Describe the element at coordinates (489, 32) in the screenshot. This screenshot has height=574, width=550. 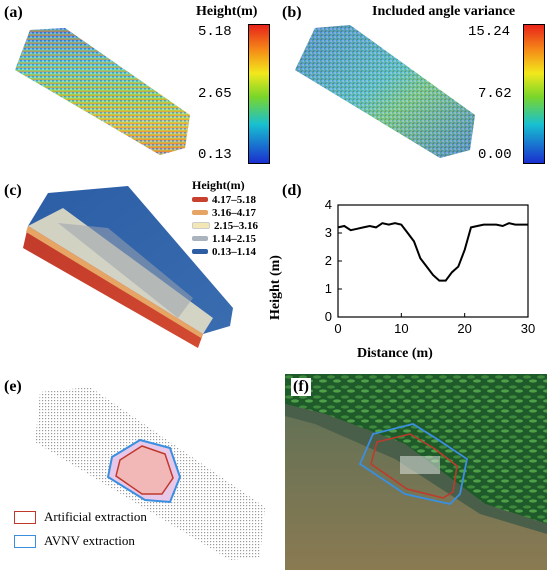
I see `colorbar-b-tick-max: 15.24` at that location.